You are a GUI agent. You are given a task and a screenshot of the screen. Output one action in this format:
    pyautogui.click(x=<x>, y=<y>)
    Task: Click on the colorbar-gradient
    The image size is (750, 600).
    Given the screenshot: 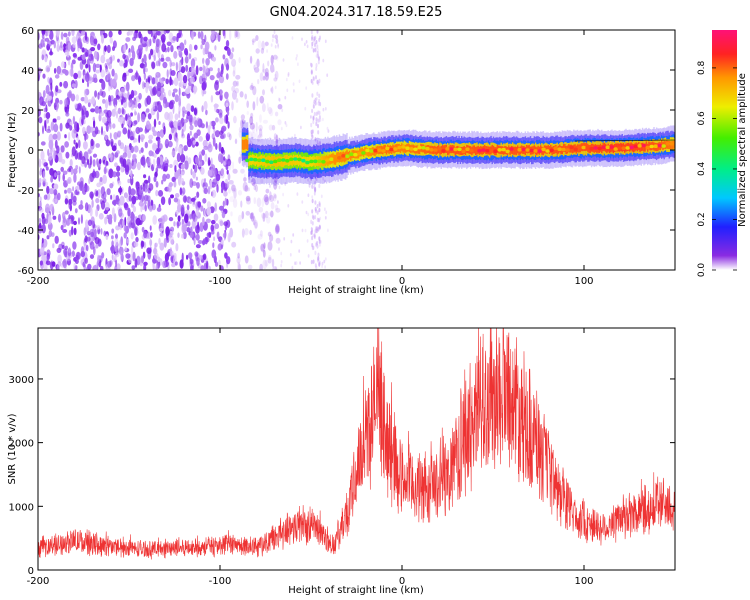 What is the action you would take?
    pyautogui.click(x=724, y=150)
    